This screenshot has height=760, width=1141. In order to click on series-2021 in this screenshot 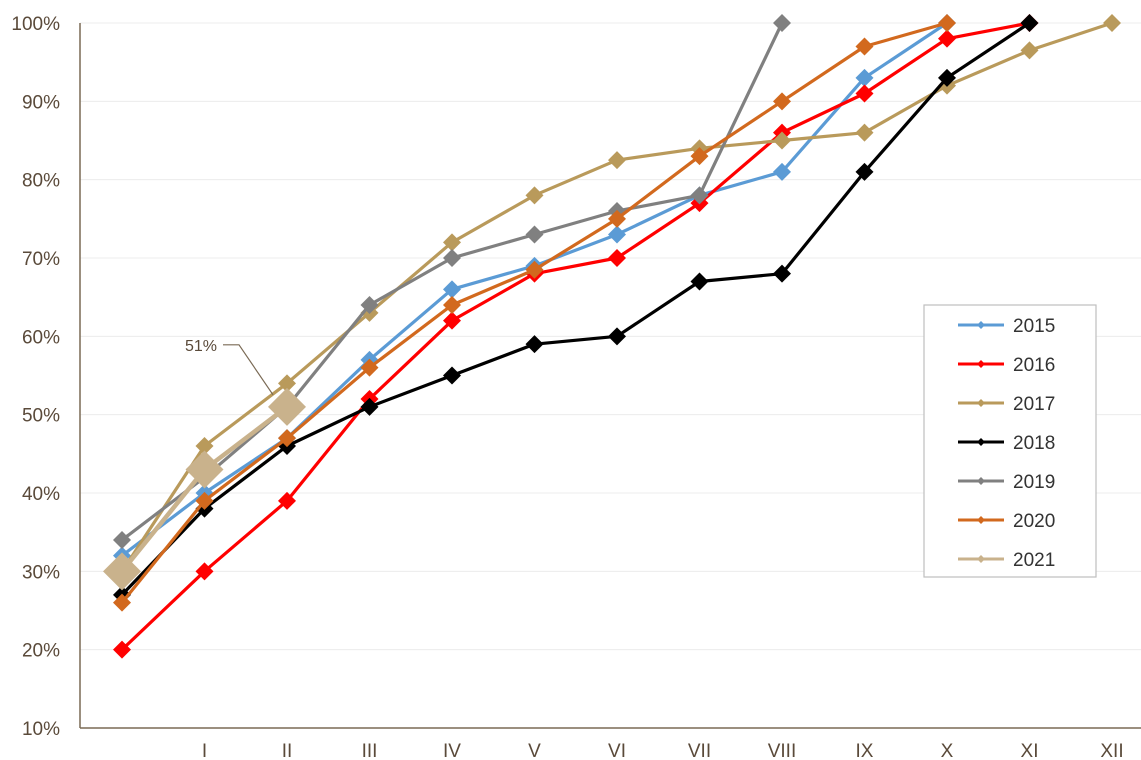, I will do `click(204, 489)`.